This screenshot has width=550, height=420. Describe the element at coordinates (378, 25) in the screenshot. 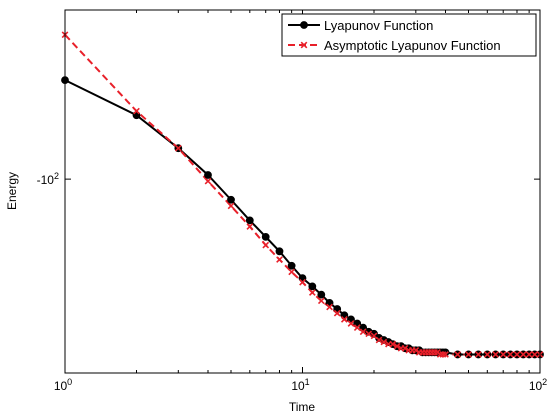

I see `legend-label-lyapunov: Lyapunov Function` at that location.